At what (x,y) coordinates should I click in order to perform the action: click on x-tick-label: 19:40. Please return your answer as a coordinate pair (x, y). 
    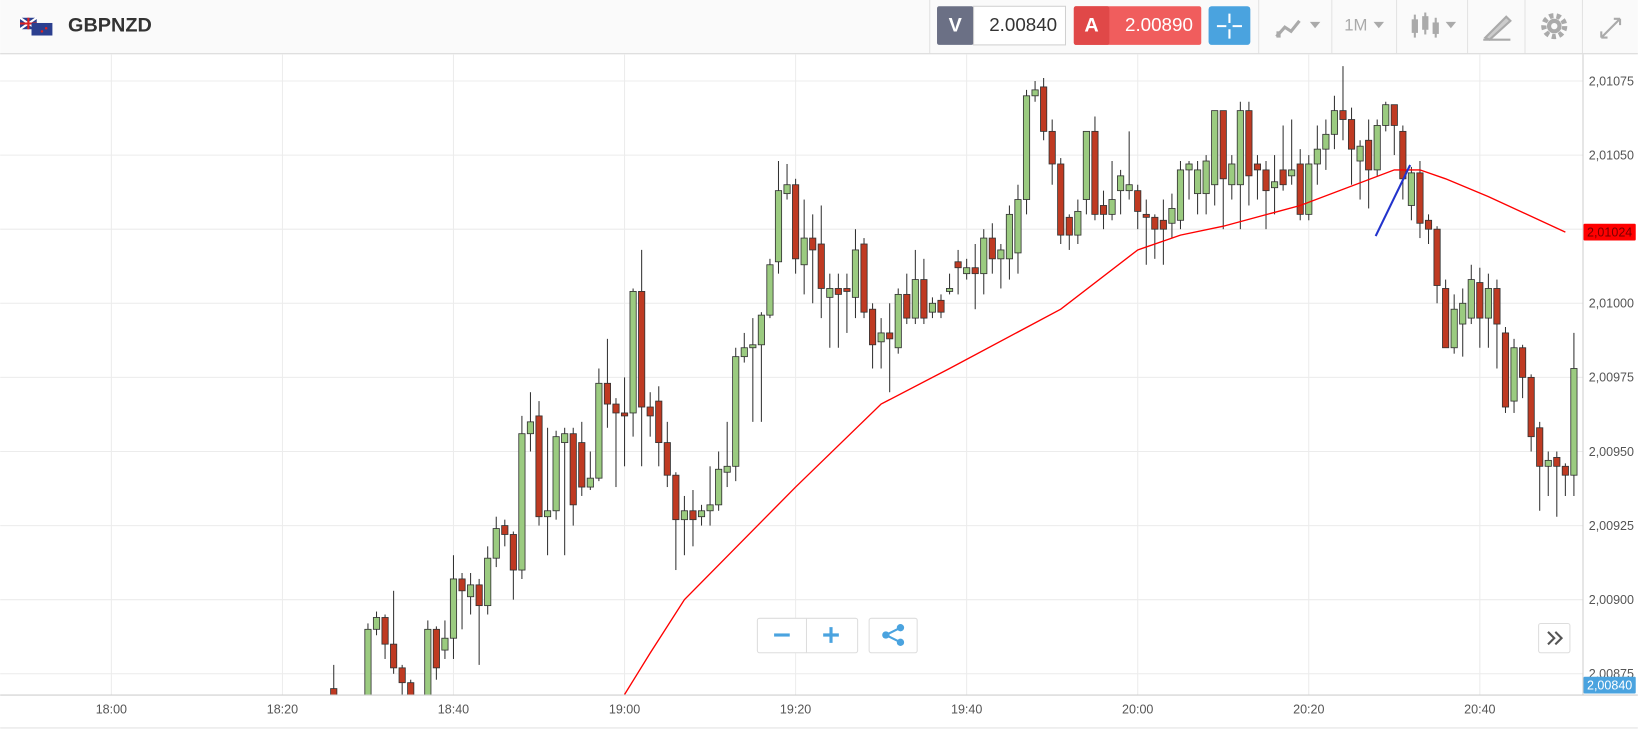
    Looking at the image, I should click on (966, 710).